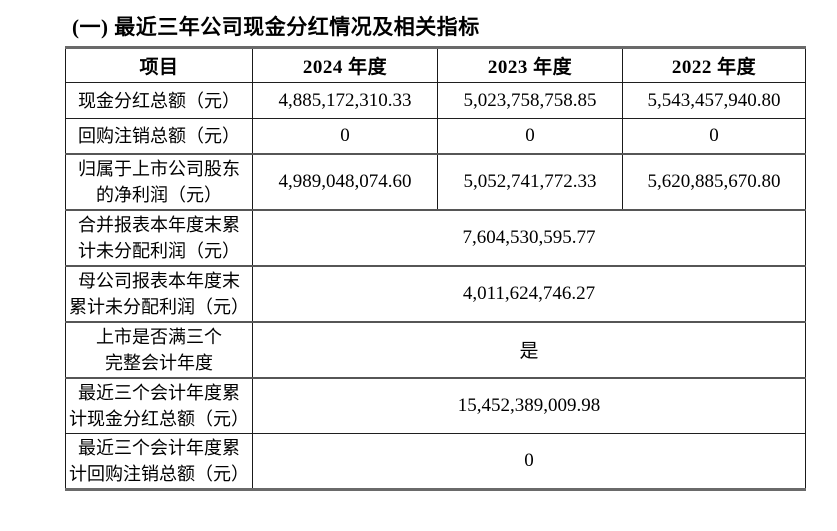 The height and width of the screenshot is (531, 837). What do you see at coordinates (345, 181) in the screenshot?
I see `value-cell: 4,989,048,074.60` at bounding box center [345, 181].